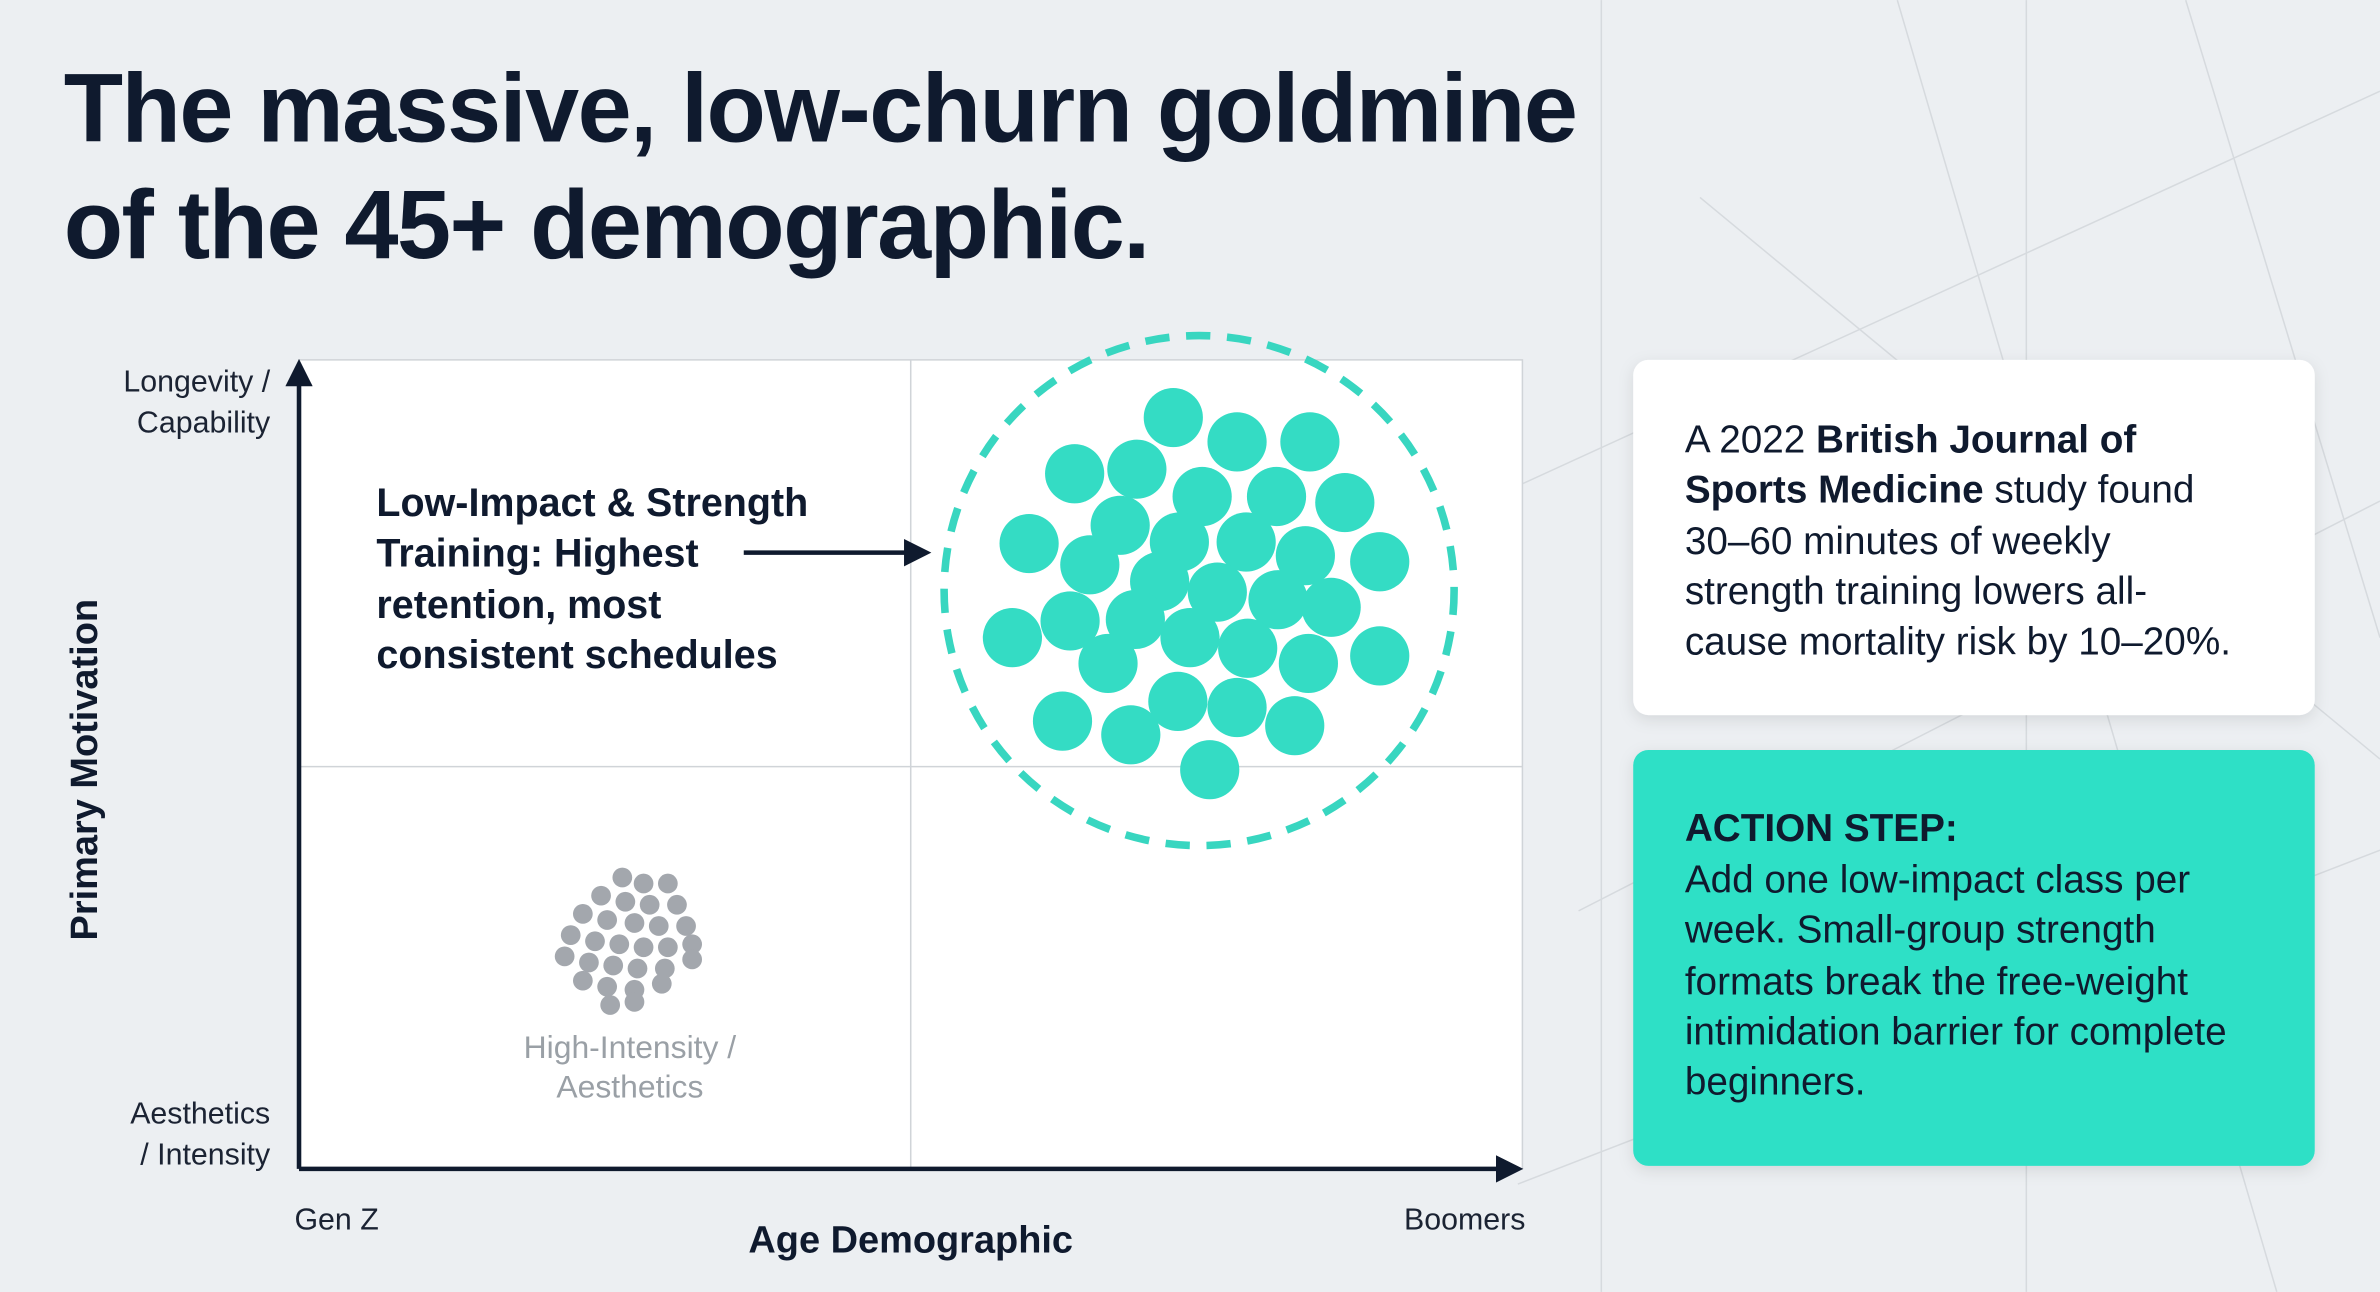 The image size is (2380, 1292). Describe the element at coordinates (1464, 1220) in the screenshot. I see `x-right-label: Boomers` at that location.